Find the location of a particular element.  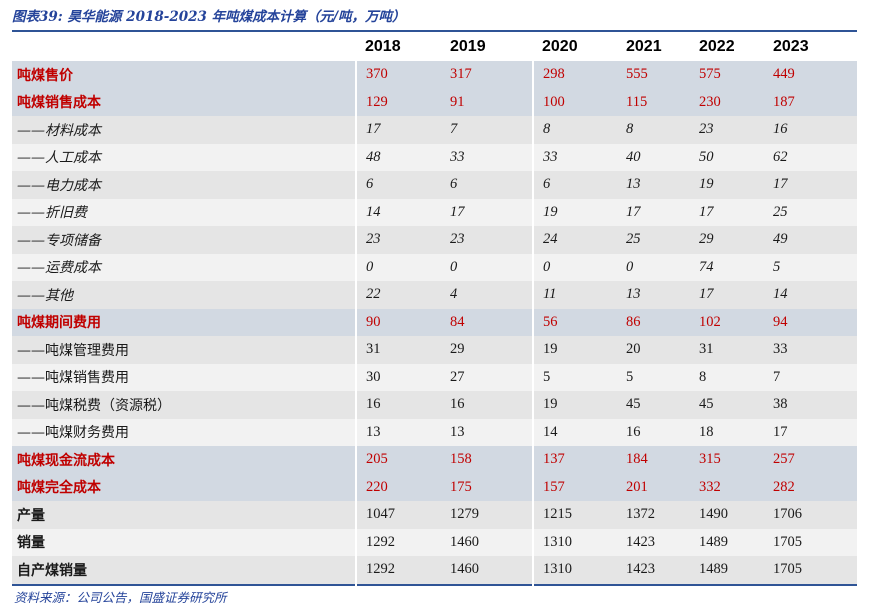

value-cell: 205 is located at coordinates (398, 460).